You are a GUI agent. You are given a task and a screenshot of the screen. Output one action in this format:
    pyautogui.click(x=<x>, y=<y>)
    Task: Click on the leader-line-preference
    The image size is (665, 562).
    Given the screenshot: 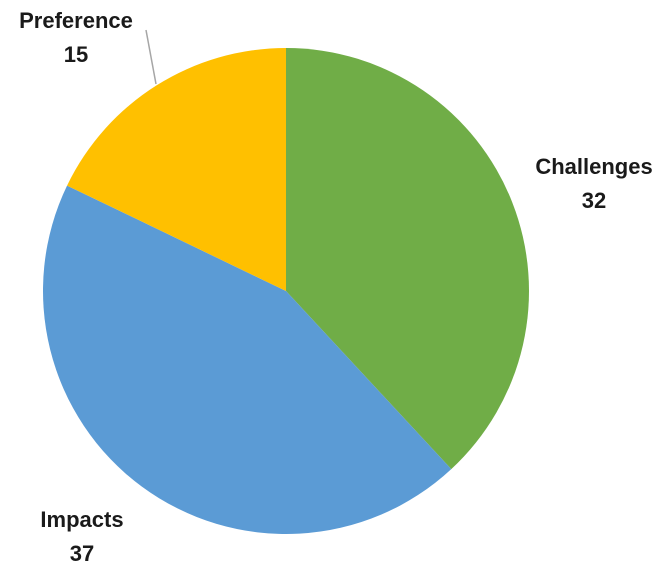 What is the action you would take?
    pyautogui.click(x=151, y=57)
    